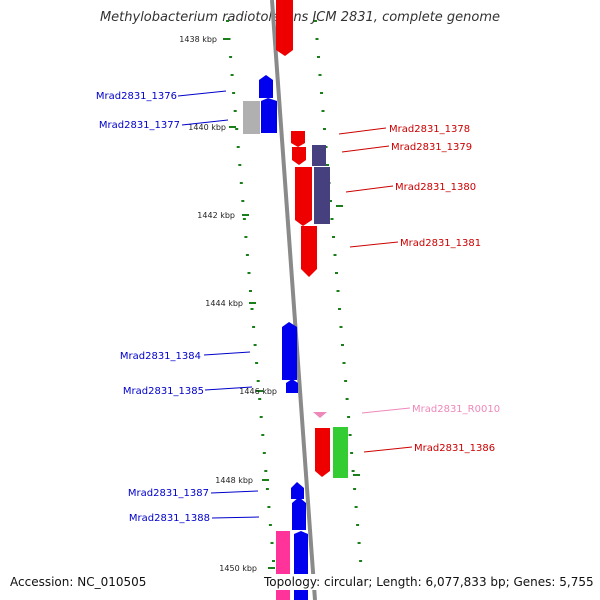 Image resolution: width=600 pixels, height=600 pixels. I want to click on tick-1448: 1448 kbp, so click(242, 480).